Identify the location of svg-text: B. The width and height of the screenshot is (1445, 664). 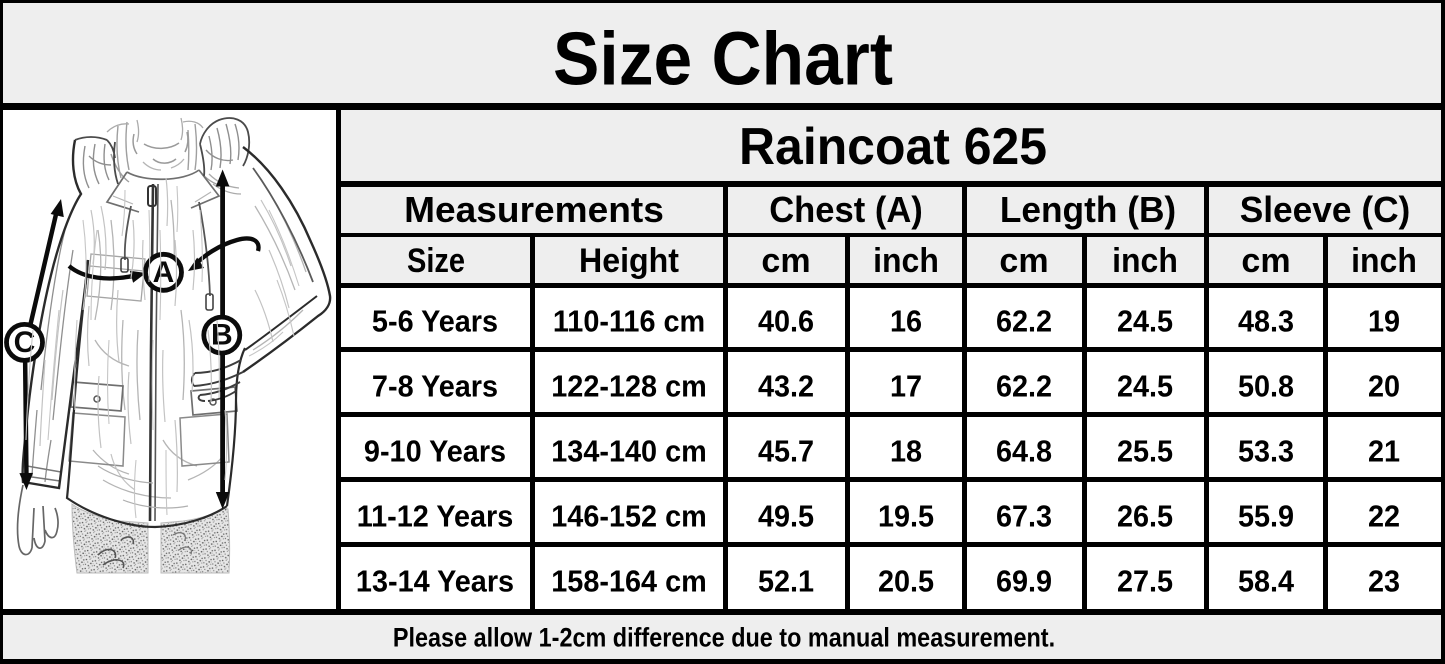
(222, 335).